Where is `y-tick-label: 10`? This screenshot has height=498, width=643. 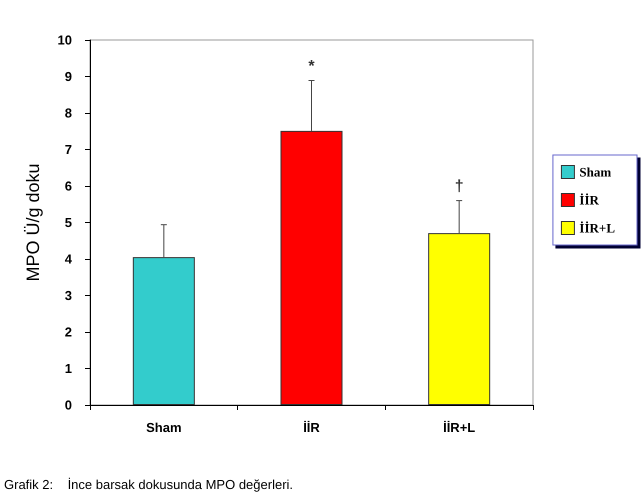
y-tick-label: 10 is located at coordinates (65, 40).